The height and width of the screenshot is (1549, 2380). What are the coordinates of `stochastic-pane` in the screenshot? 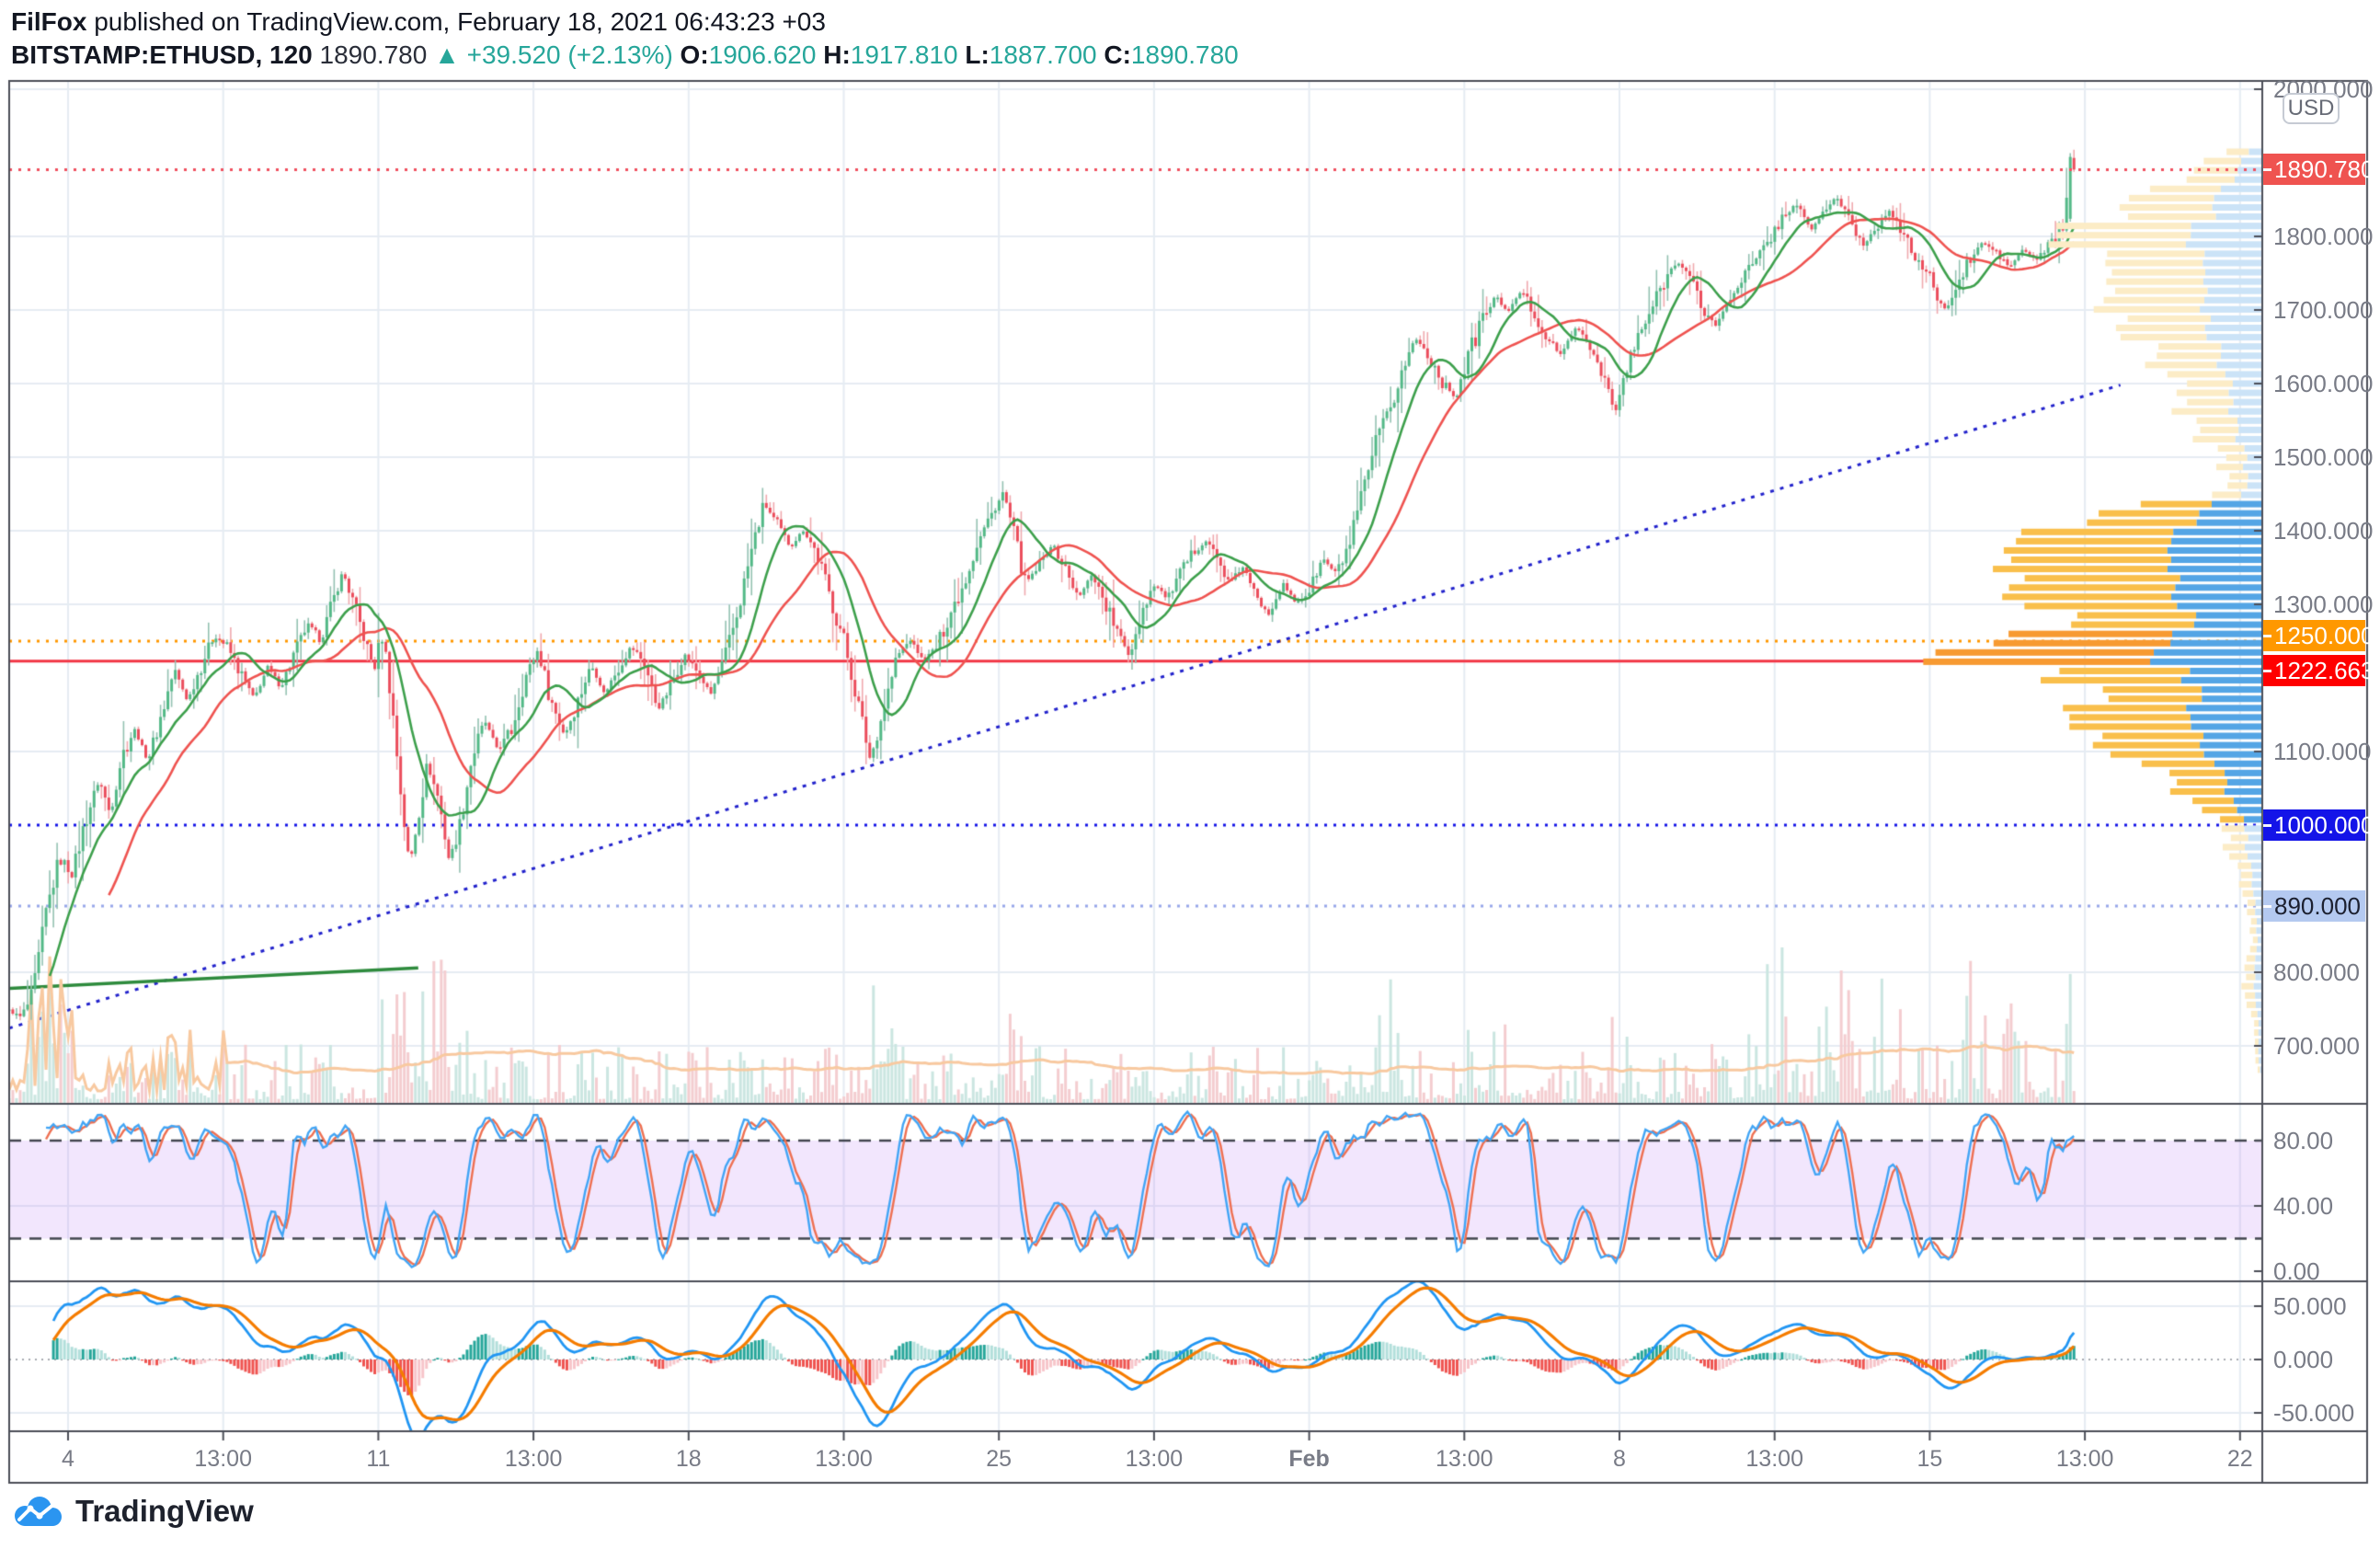 It's located at (1135, 1192).